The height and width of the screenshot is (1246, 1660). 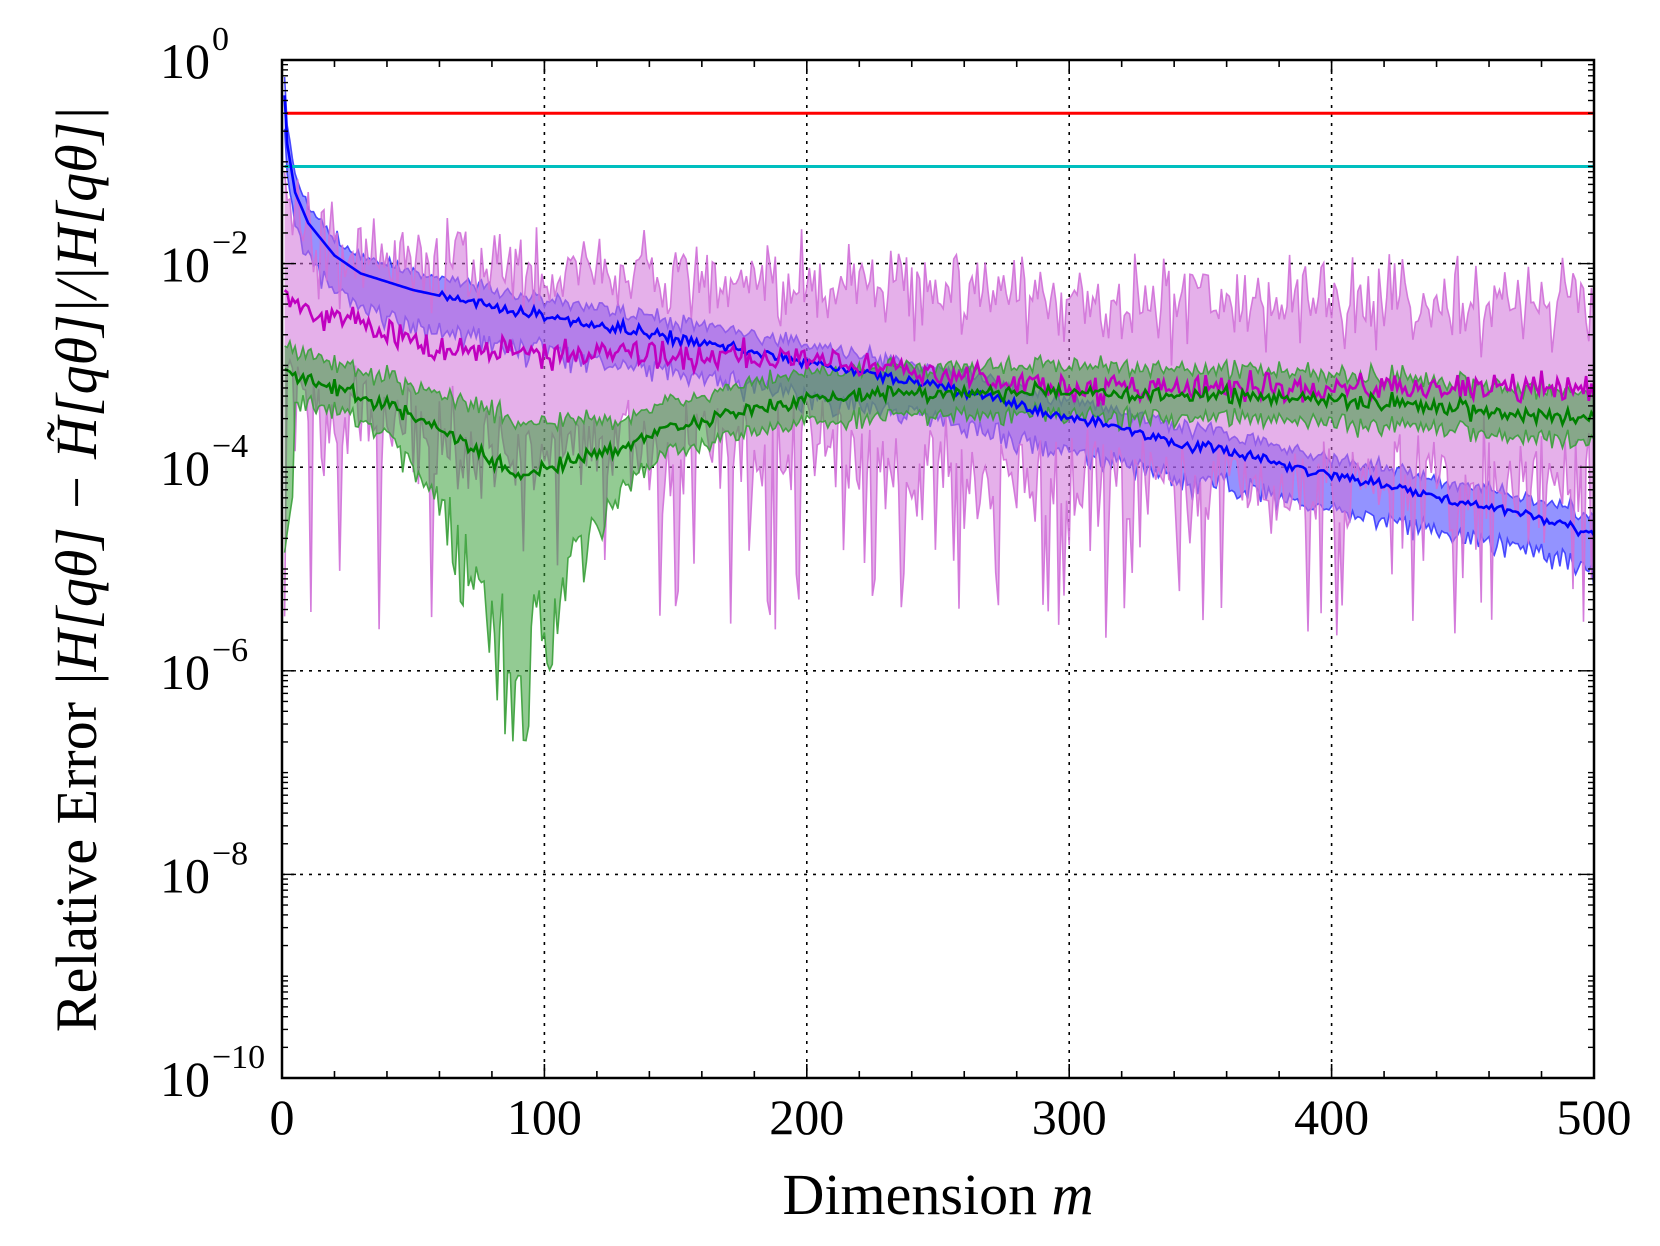 I want to click on series-line-magenta, so click(x=938, y=348).